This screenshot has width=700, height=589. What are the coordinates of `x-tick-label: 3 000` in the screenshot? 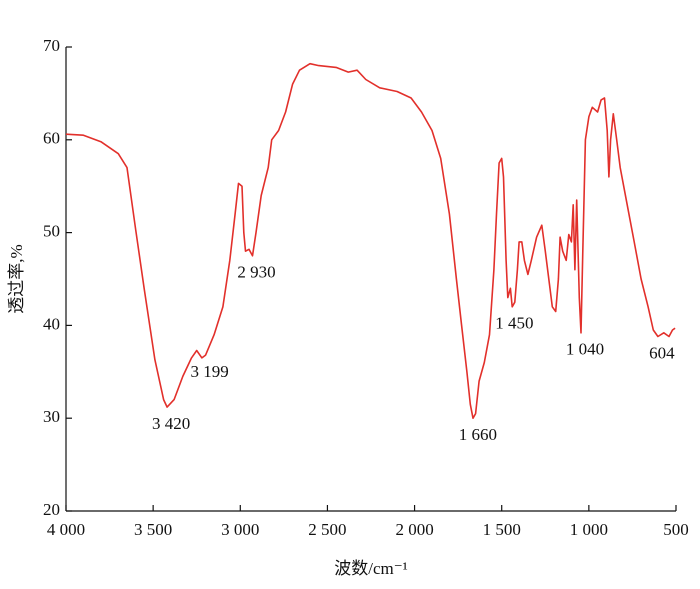 It's located at (240, 529).